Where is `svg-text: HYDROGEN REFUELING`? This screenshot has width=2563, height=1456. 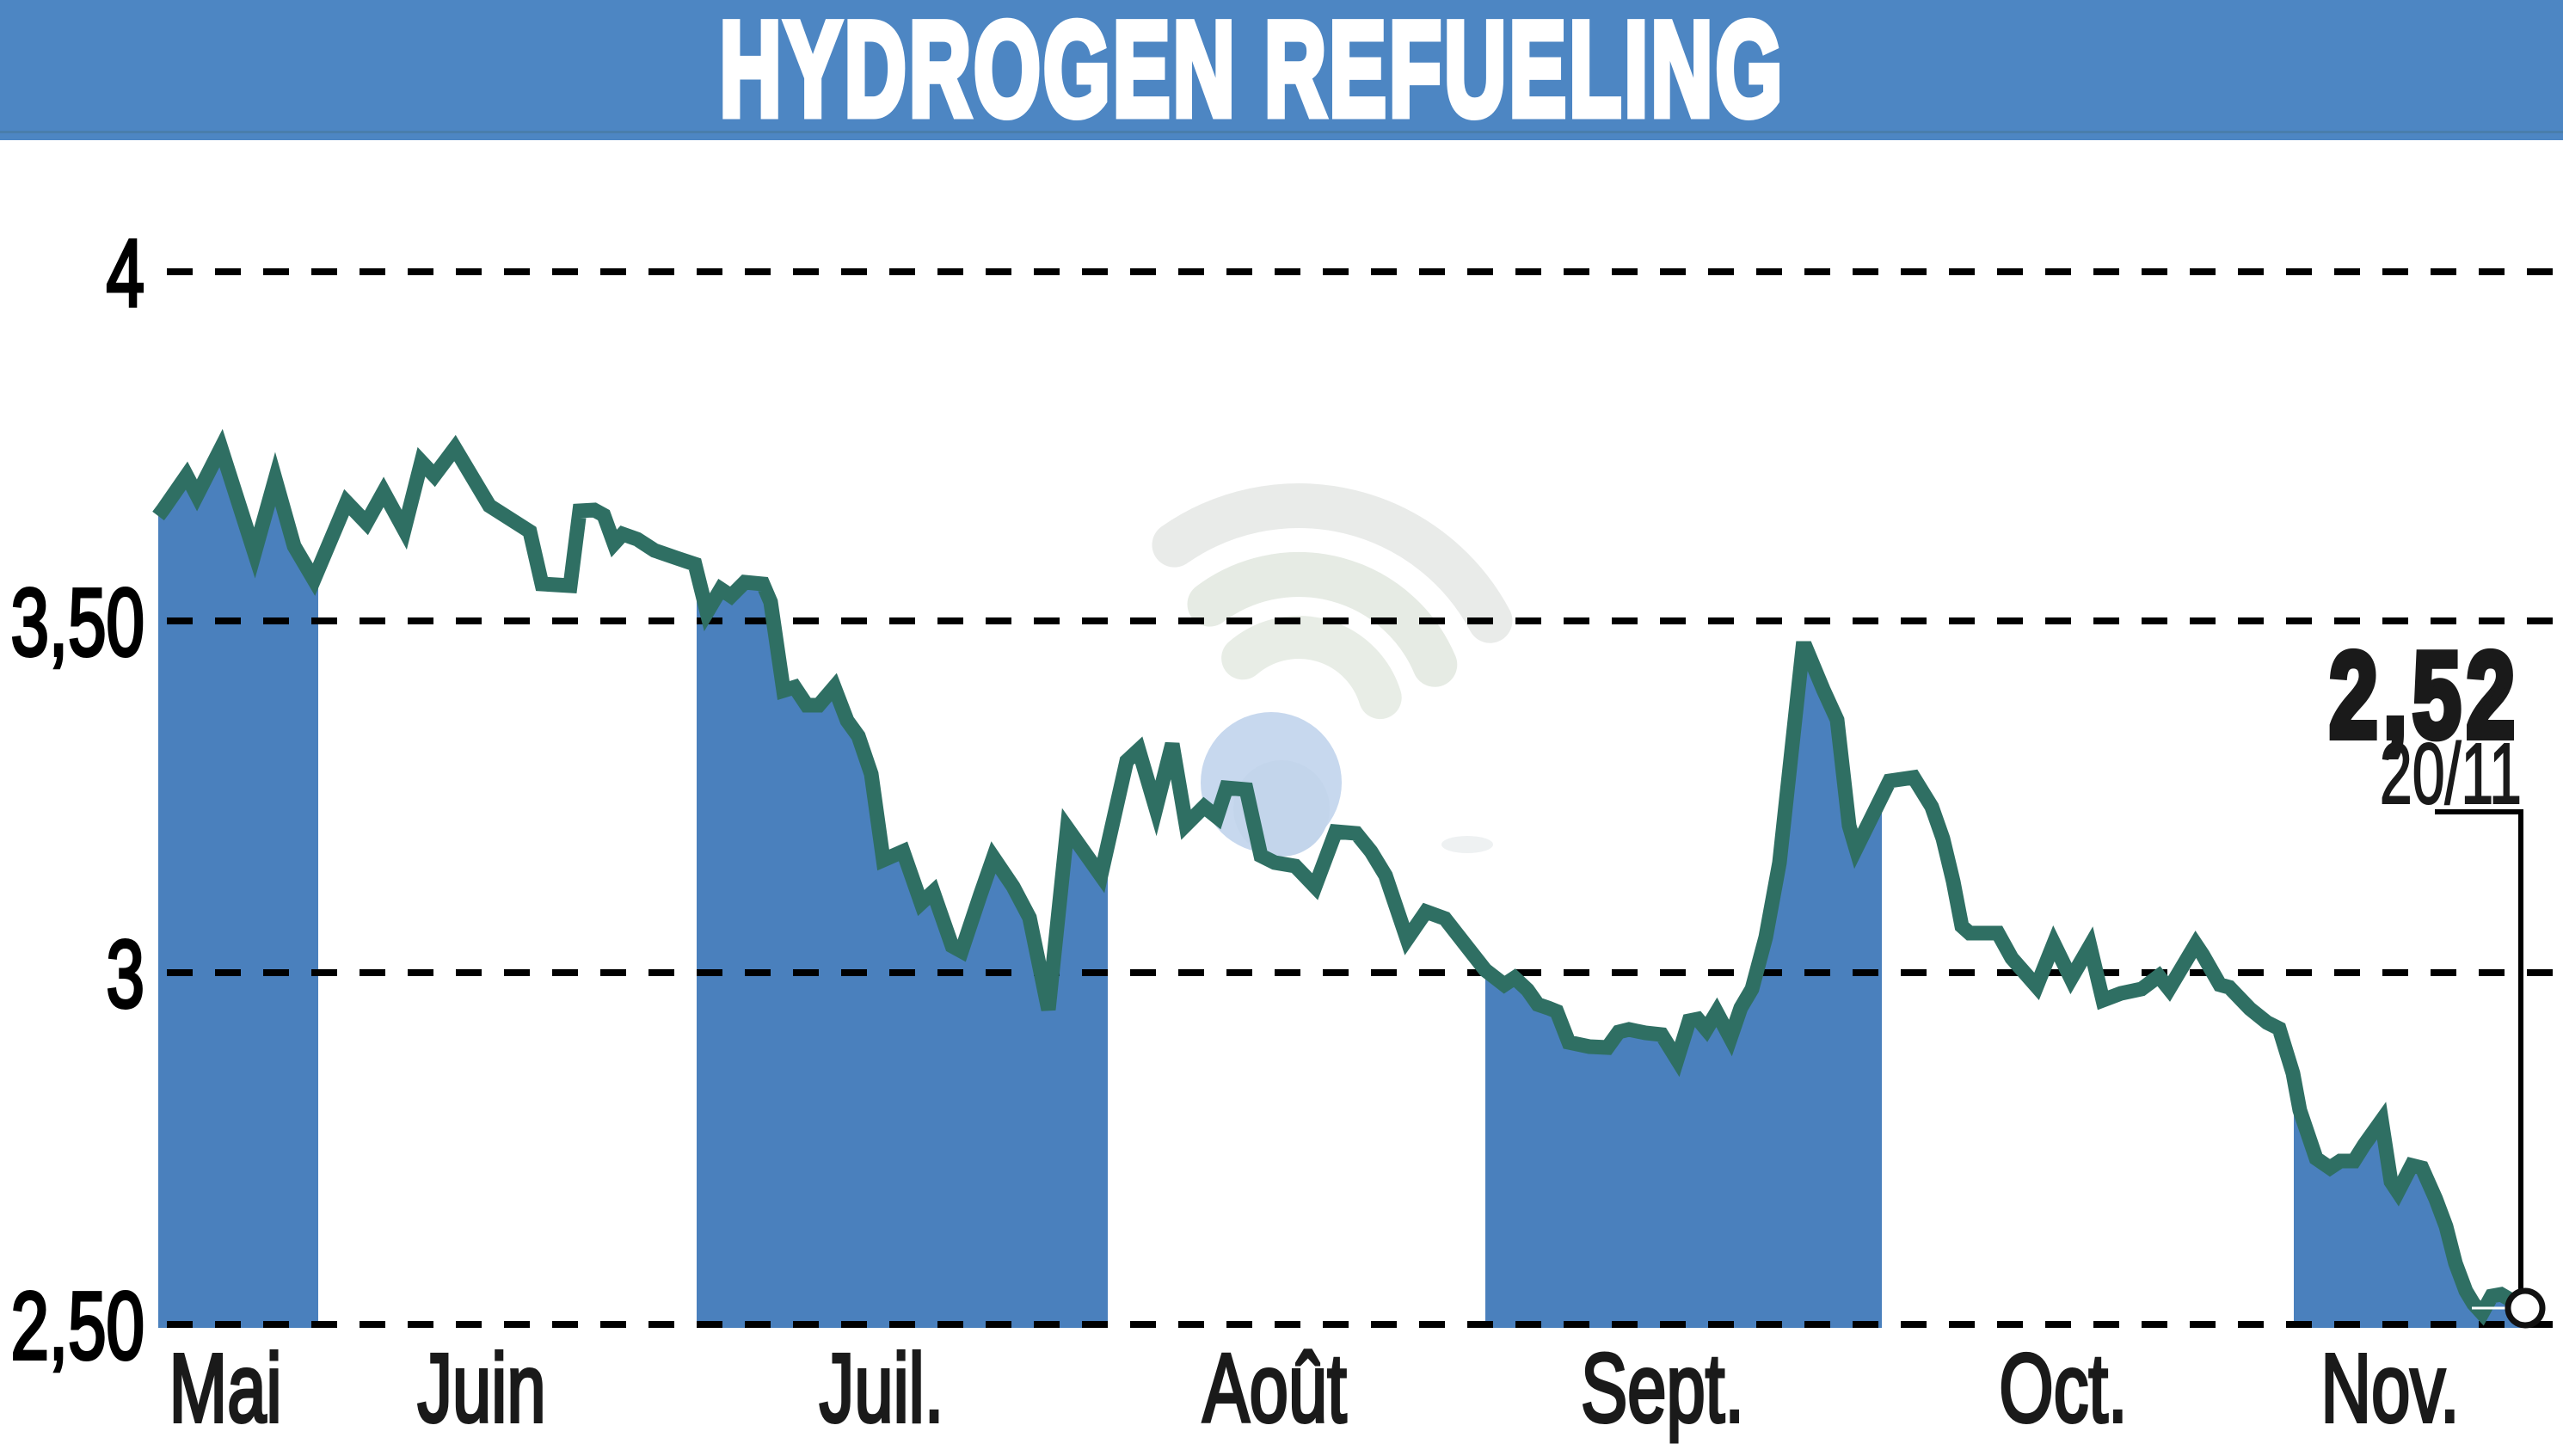 svg-text: HYDROGEN REFUELING is located at coordinates (1252, 72).